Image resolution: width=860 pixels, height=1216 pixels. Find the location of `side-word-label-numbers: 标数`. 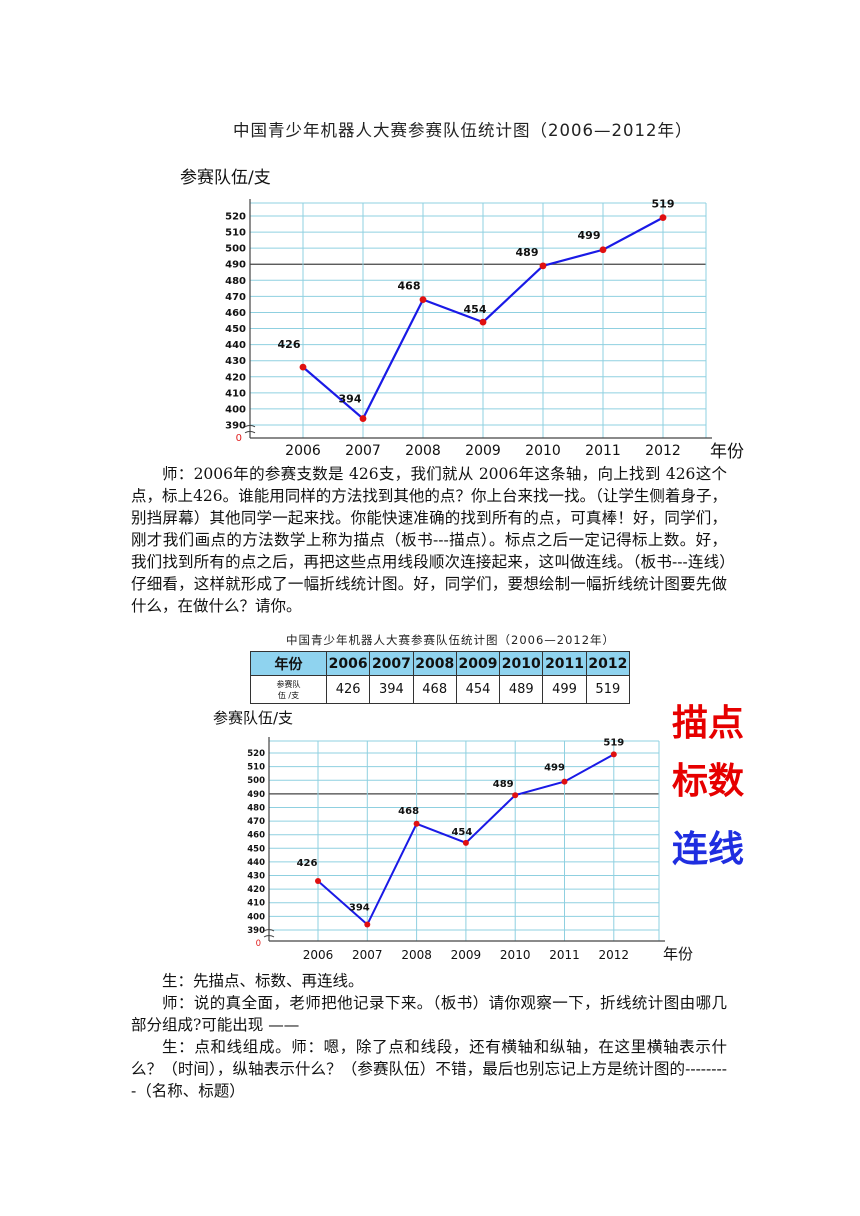

side-word-label-numbers: 标数 is located at coordinates (708, 781).